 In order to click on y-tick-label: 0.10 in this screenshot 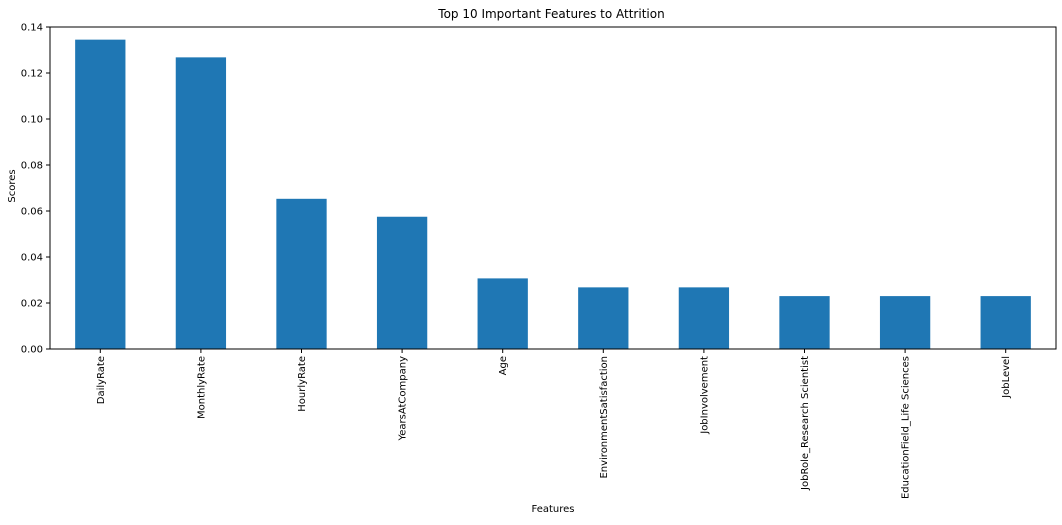, I will do `click(32, 120)`.